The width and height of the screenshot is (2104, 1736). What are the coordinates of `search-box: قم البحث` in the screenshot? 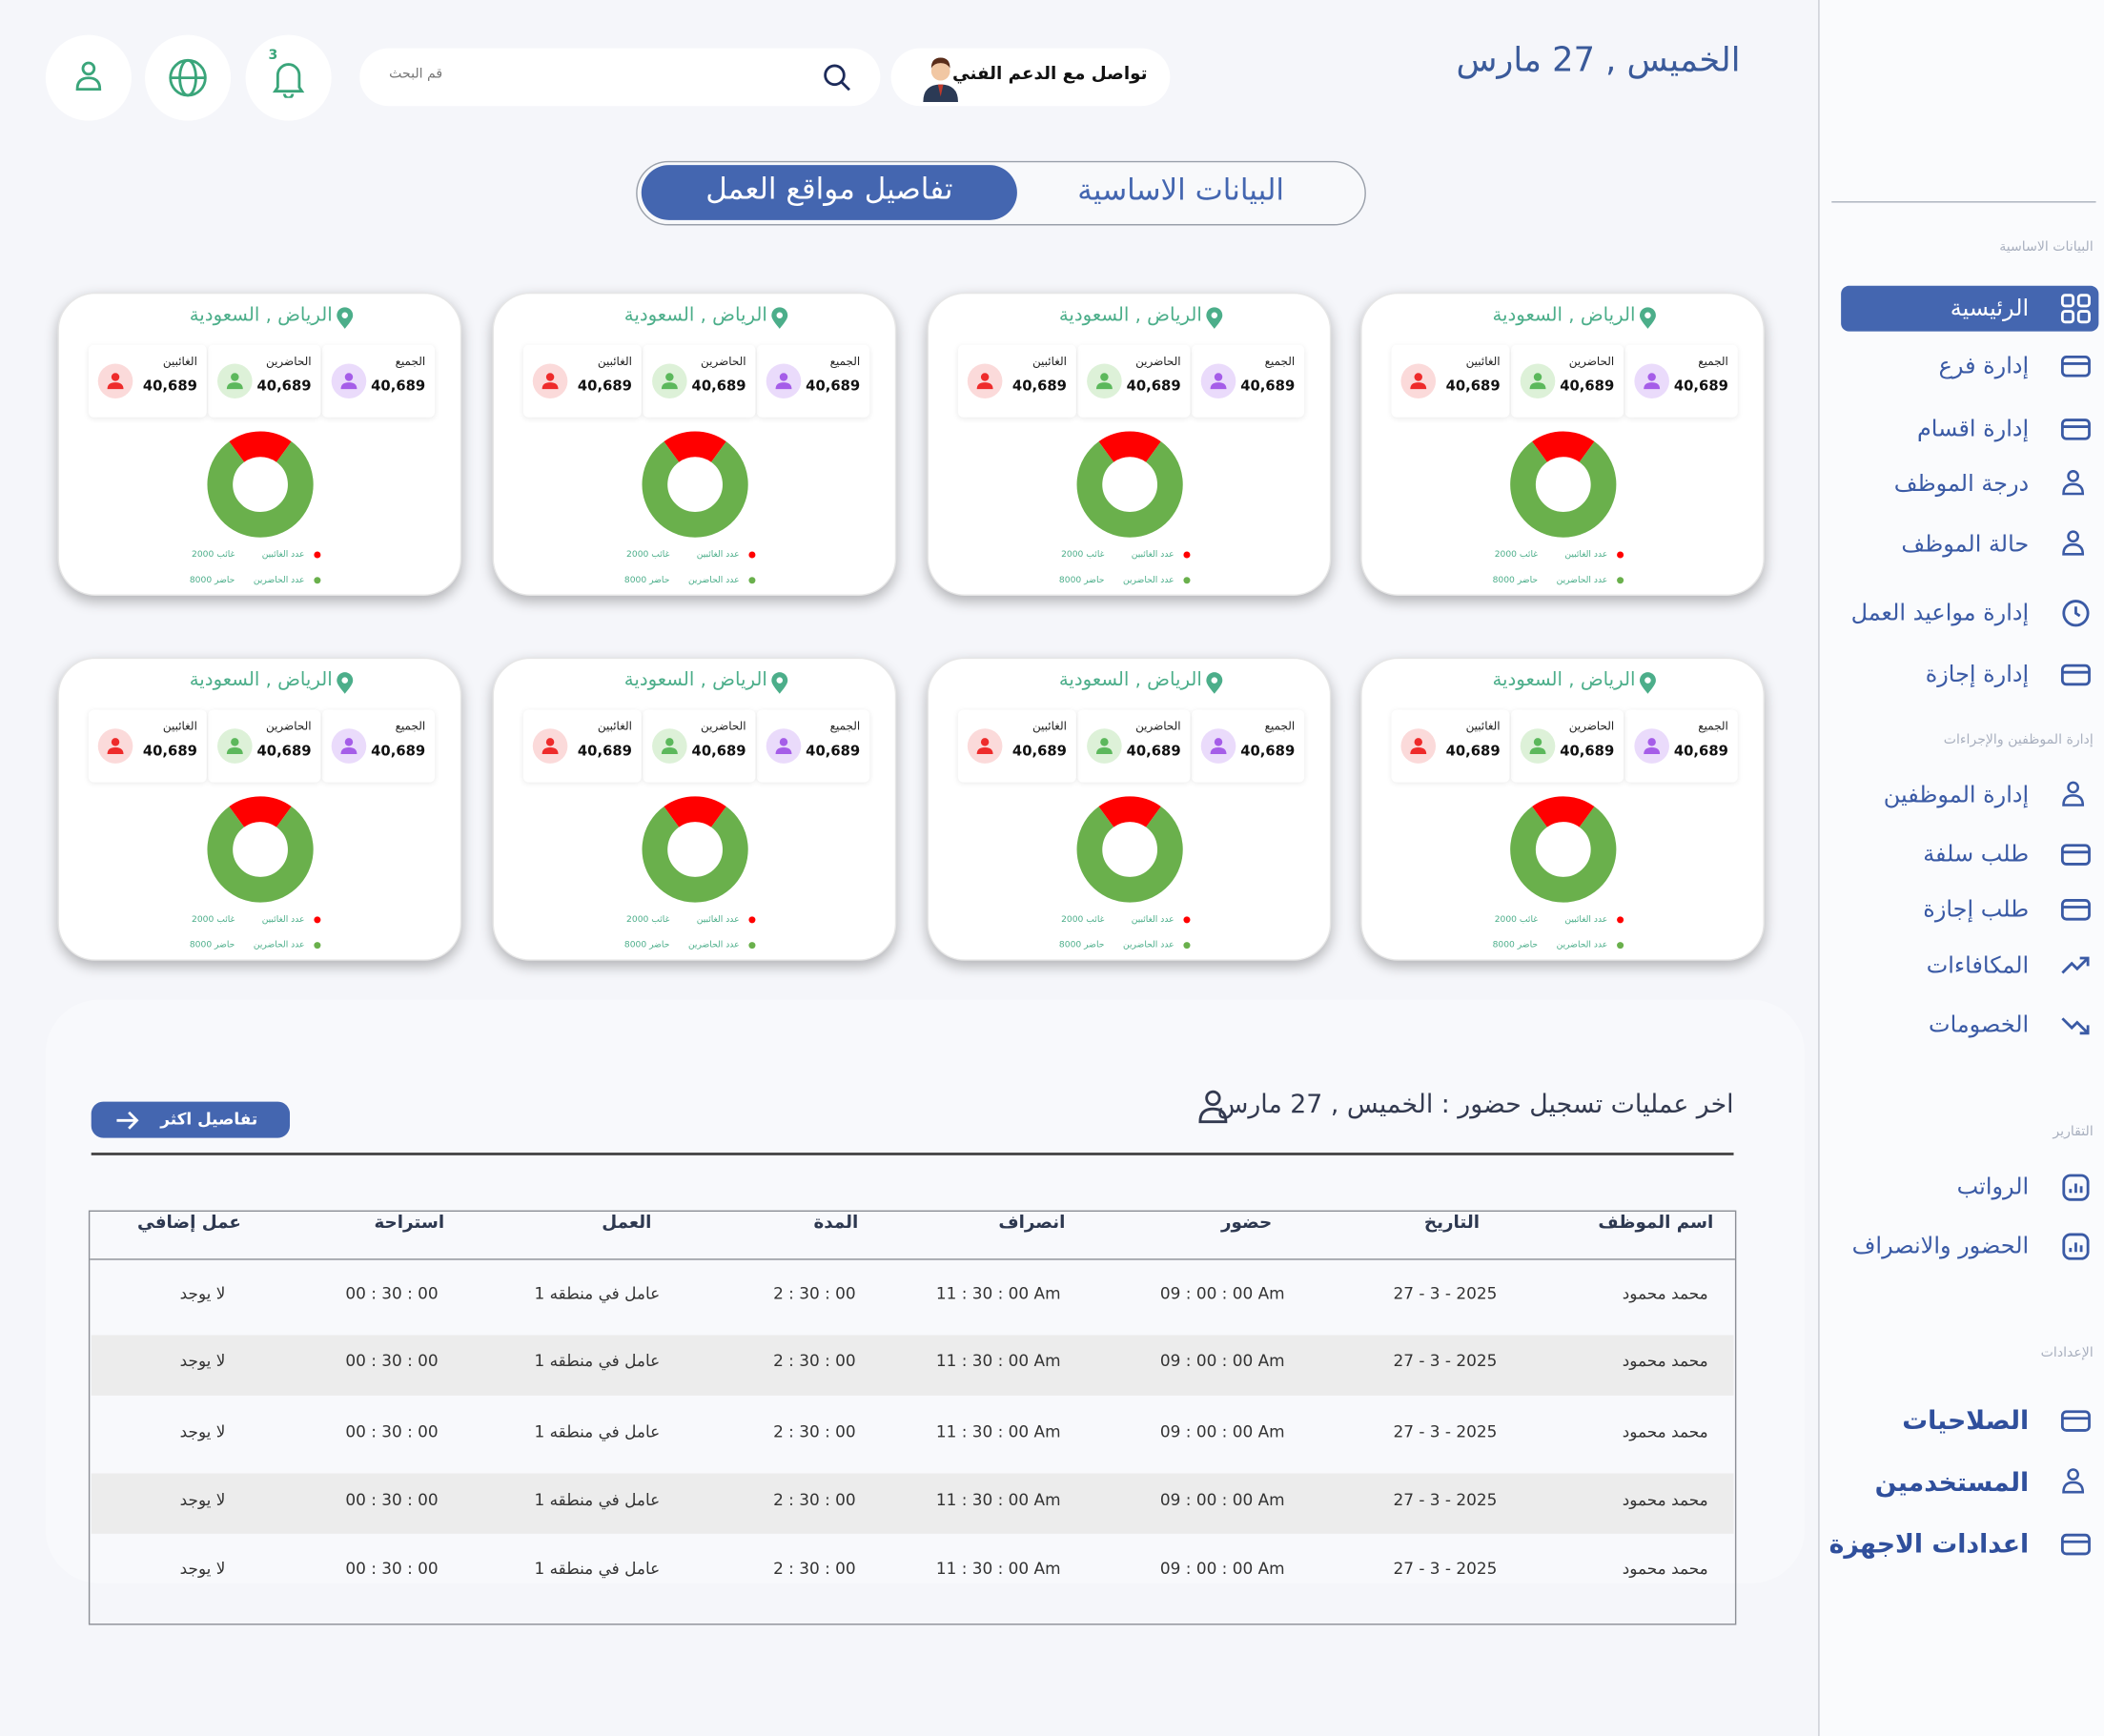 It's located at (620, 77).